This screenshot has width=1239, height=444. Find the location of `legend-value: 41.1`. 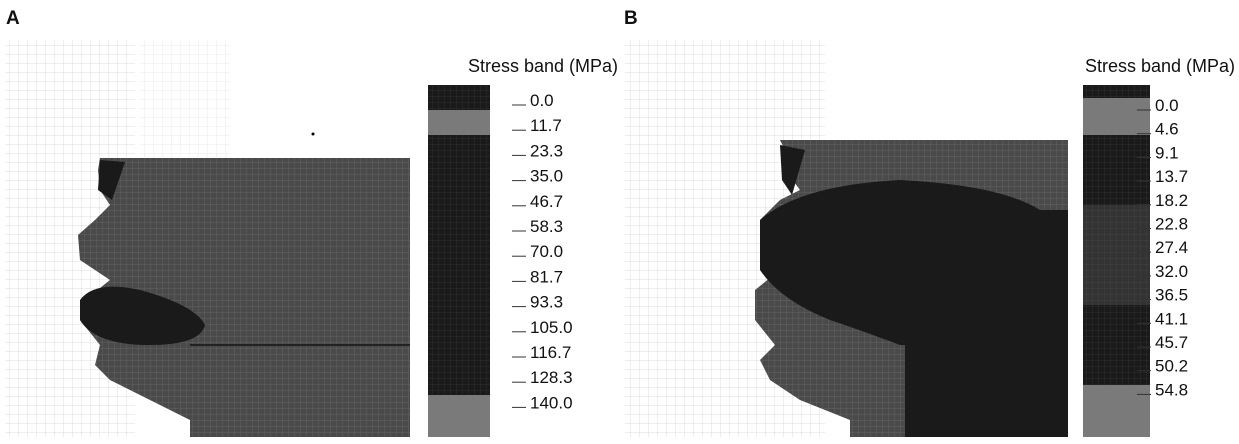

legend-value: 41.1 is located at coordinates (1171, 318).